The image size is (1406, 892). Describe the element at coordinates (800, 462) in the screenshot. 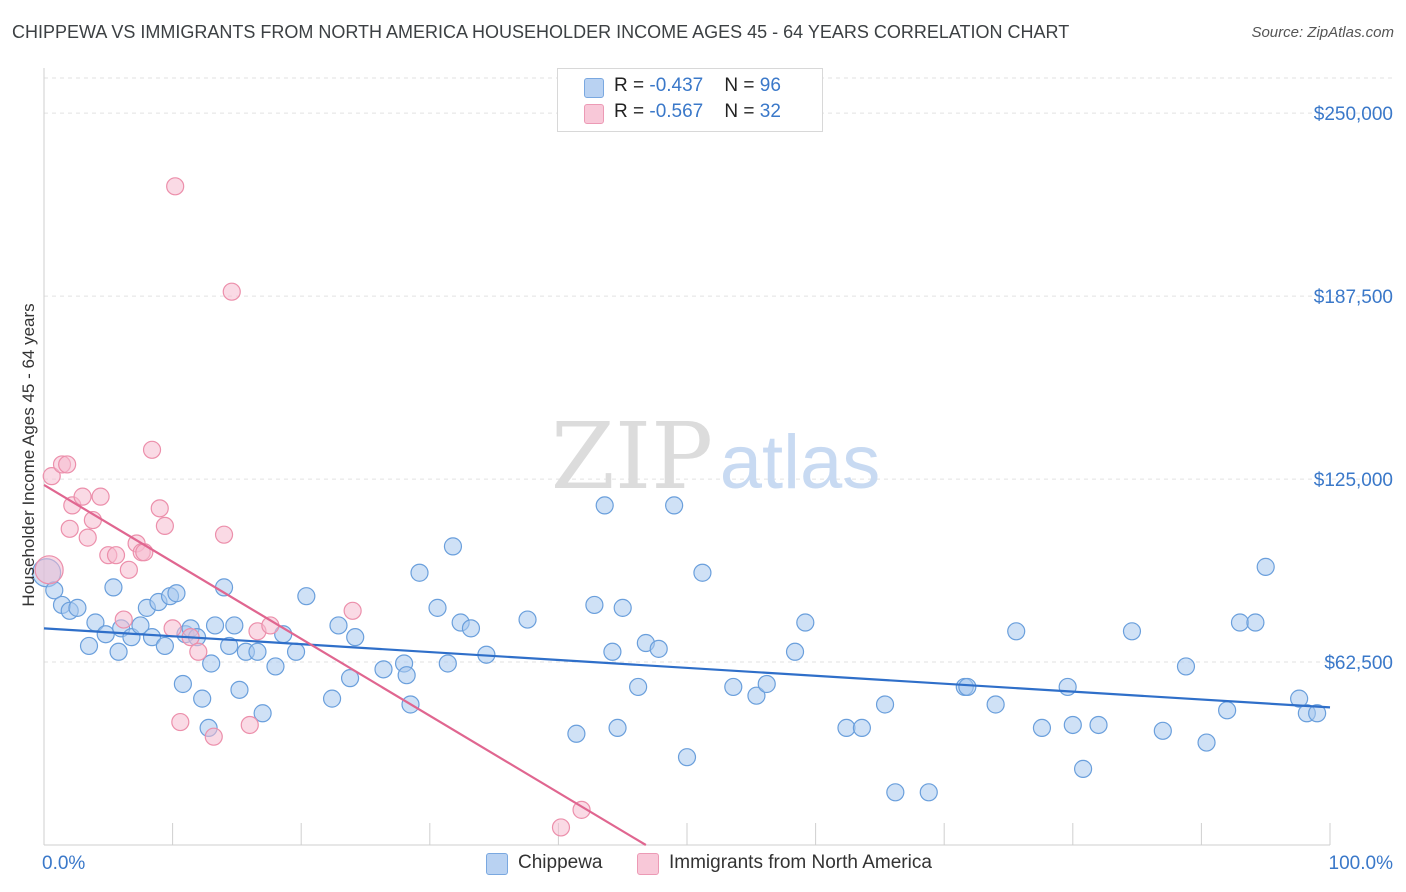

I see `watermark-atlas: atlas` at that location.